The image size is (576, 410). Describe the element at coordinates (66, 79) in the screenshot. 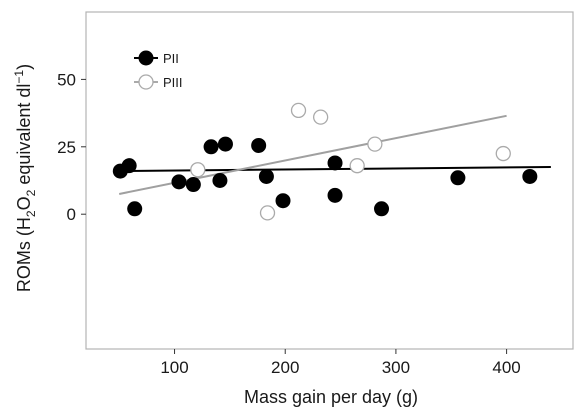

I see `y-tick-label: 50` at that location.